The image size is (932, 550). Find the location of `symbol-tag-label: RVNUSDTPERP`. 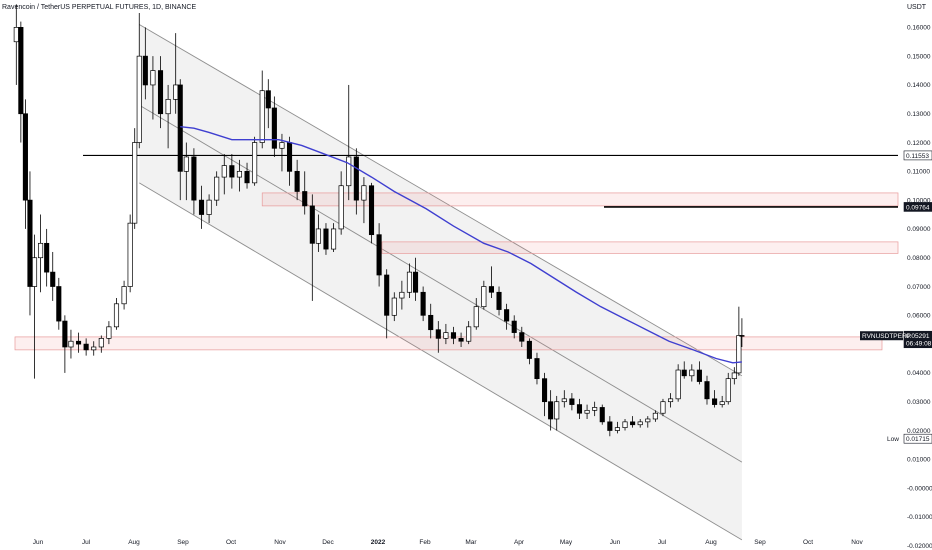

symbol-tag-label: RVNUSDTPERP is located at coordinates (886, 336).